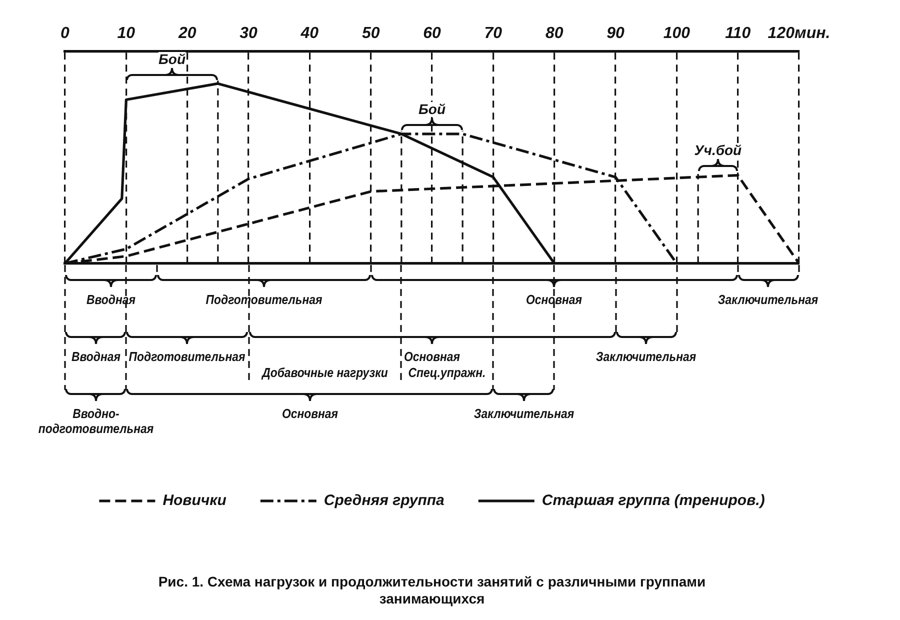  What do you see at coordinates (95, 421) in the screenshot?
I see `text: Вводно-подготовительная` at bounding box center [95, 421].